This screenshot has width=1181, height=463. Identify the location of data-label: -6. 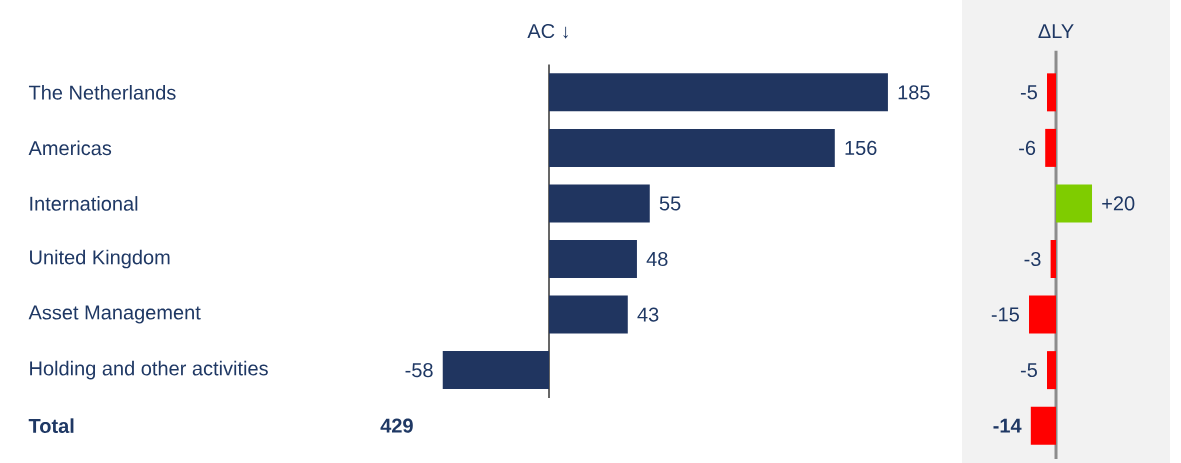
(1027, 147).